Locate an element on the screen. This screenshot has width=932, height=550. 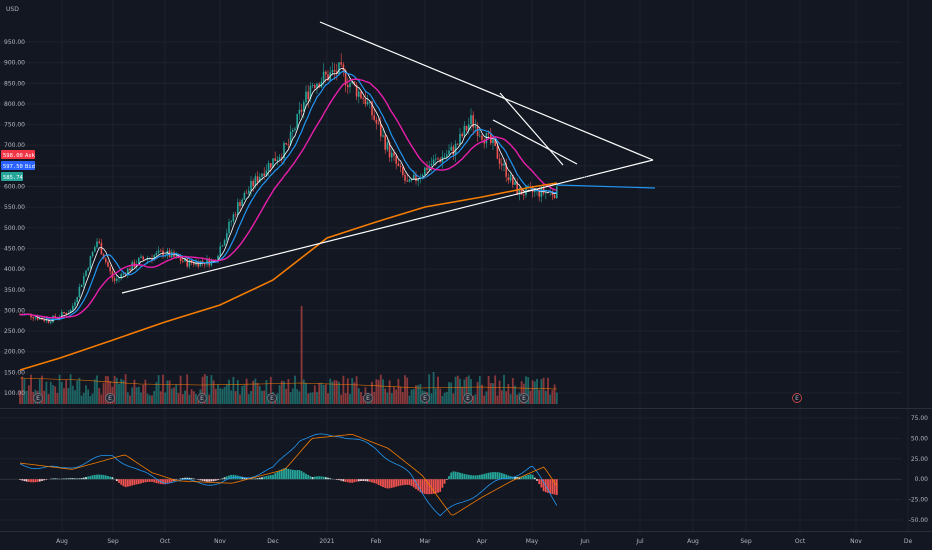
indicator-tick-label: 50.00 is located at coordinates (919, 438).